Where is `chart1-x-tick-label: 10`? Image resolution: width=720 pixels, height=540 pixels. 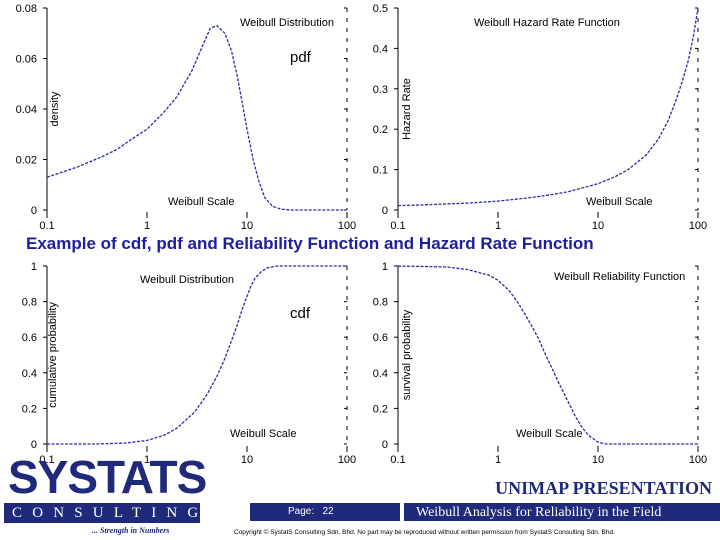 chart1-x-tick-label: 10 is located at coordinates (247, 226).